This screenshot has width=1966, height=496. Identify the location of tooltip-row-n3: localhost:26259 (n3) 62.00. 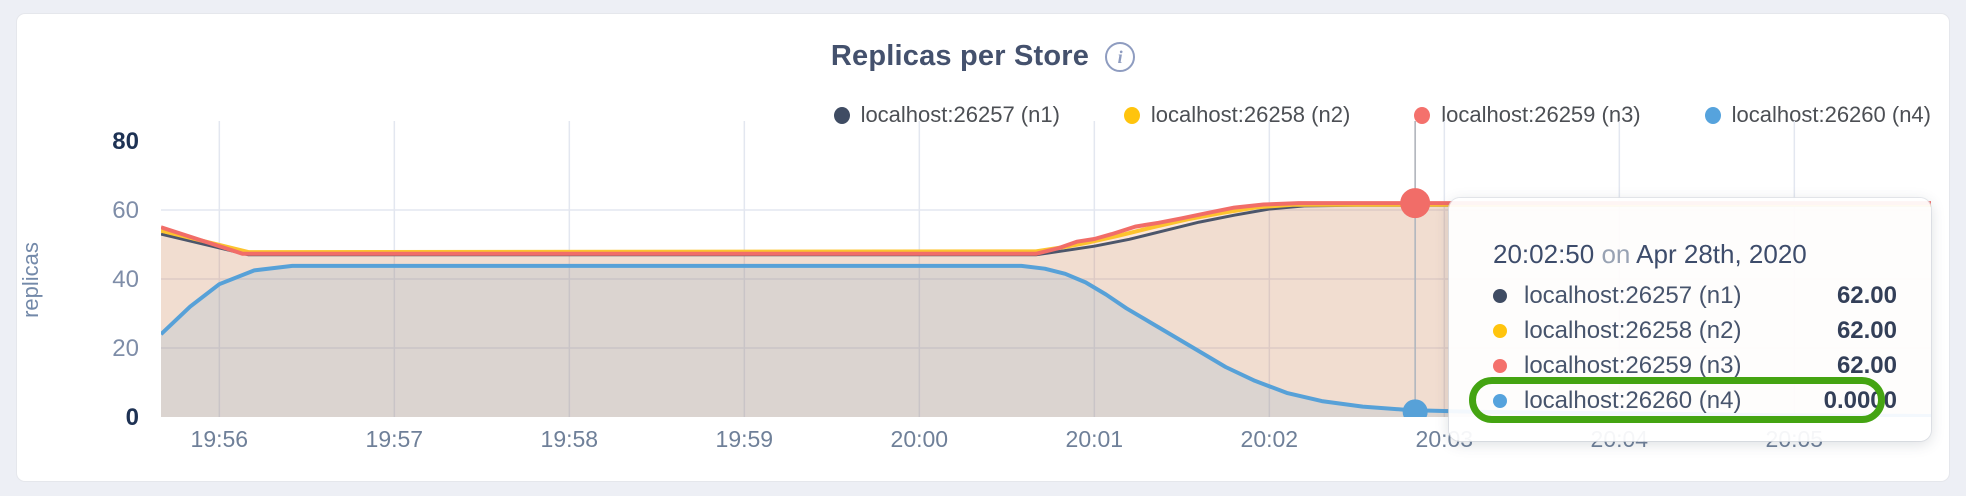
(1695, 365).